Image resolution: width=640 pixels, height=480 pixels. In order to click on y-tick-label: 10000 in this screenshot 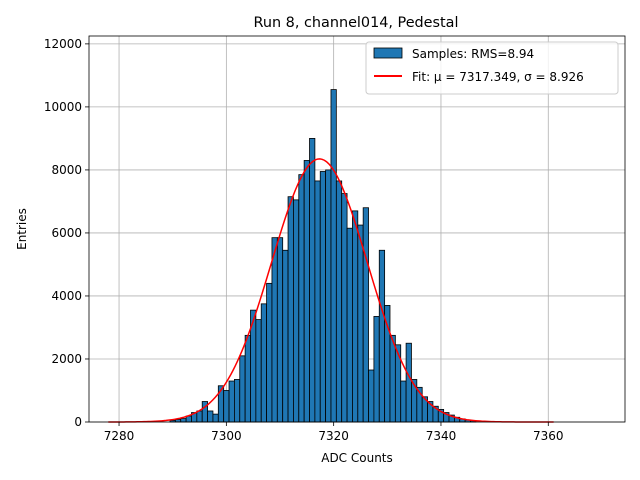, I will do `click(63, 107)`.